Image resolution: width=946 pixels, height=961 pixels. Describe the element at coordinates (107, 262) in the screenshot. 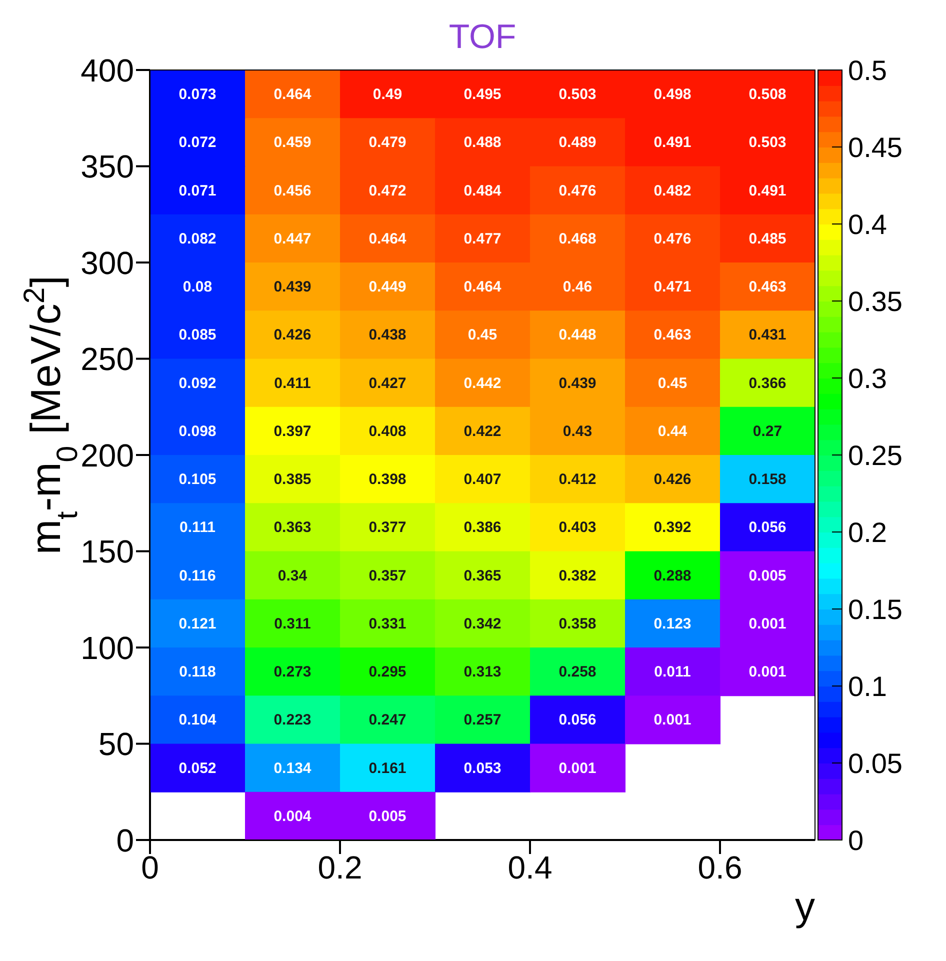

I see `y-tick-label: 300` at that location.